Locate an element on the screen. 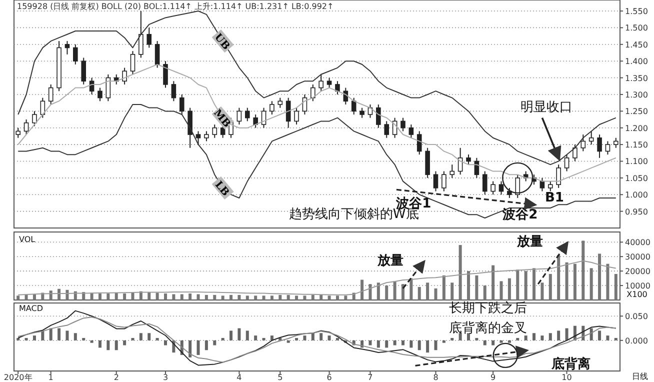 The height and width of the screenshot is (382, 654). annotation: VOL is located at coordinates (27, 239).